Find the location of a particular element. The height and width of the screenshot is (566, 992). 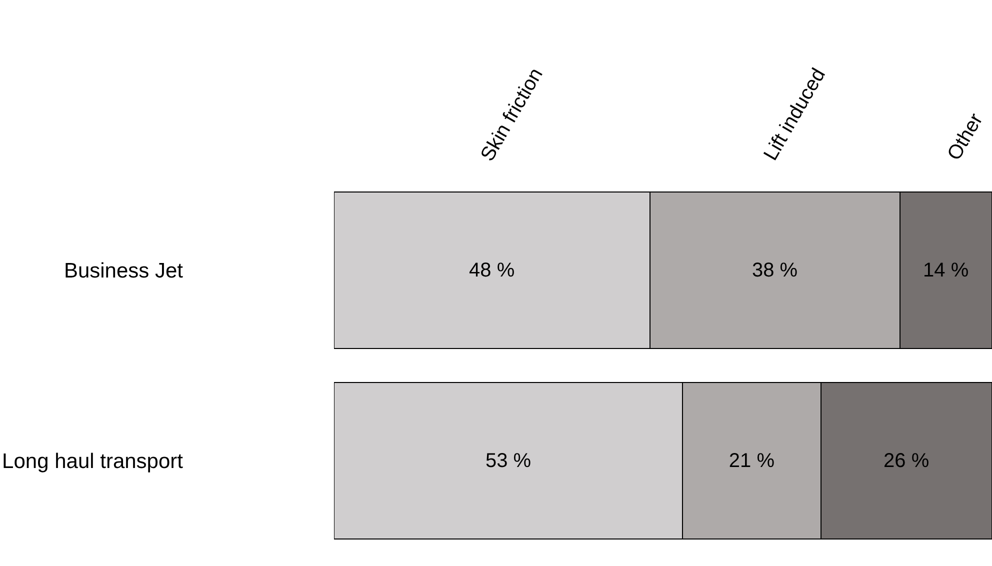

y-tick-label: Long haul transport is located at coordinates (93, 462).